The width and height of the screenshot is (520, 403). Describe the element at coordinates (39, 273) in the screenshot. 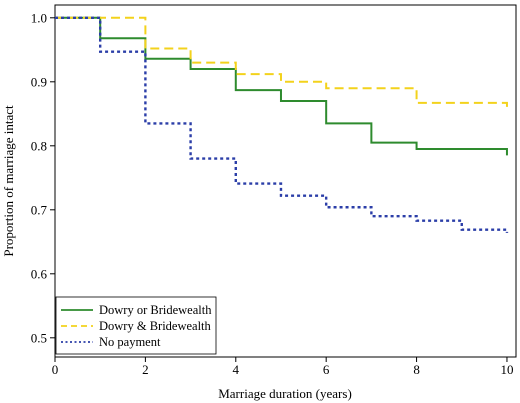

I see `y-tick-label: 0.6` at that location.